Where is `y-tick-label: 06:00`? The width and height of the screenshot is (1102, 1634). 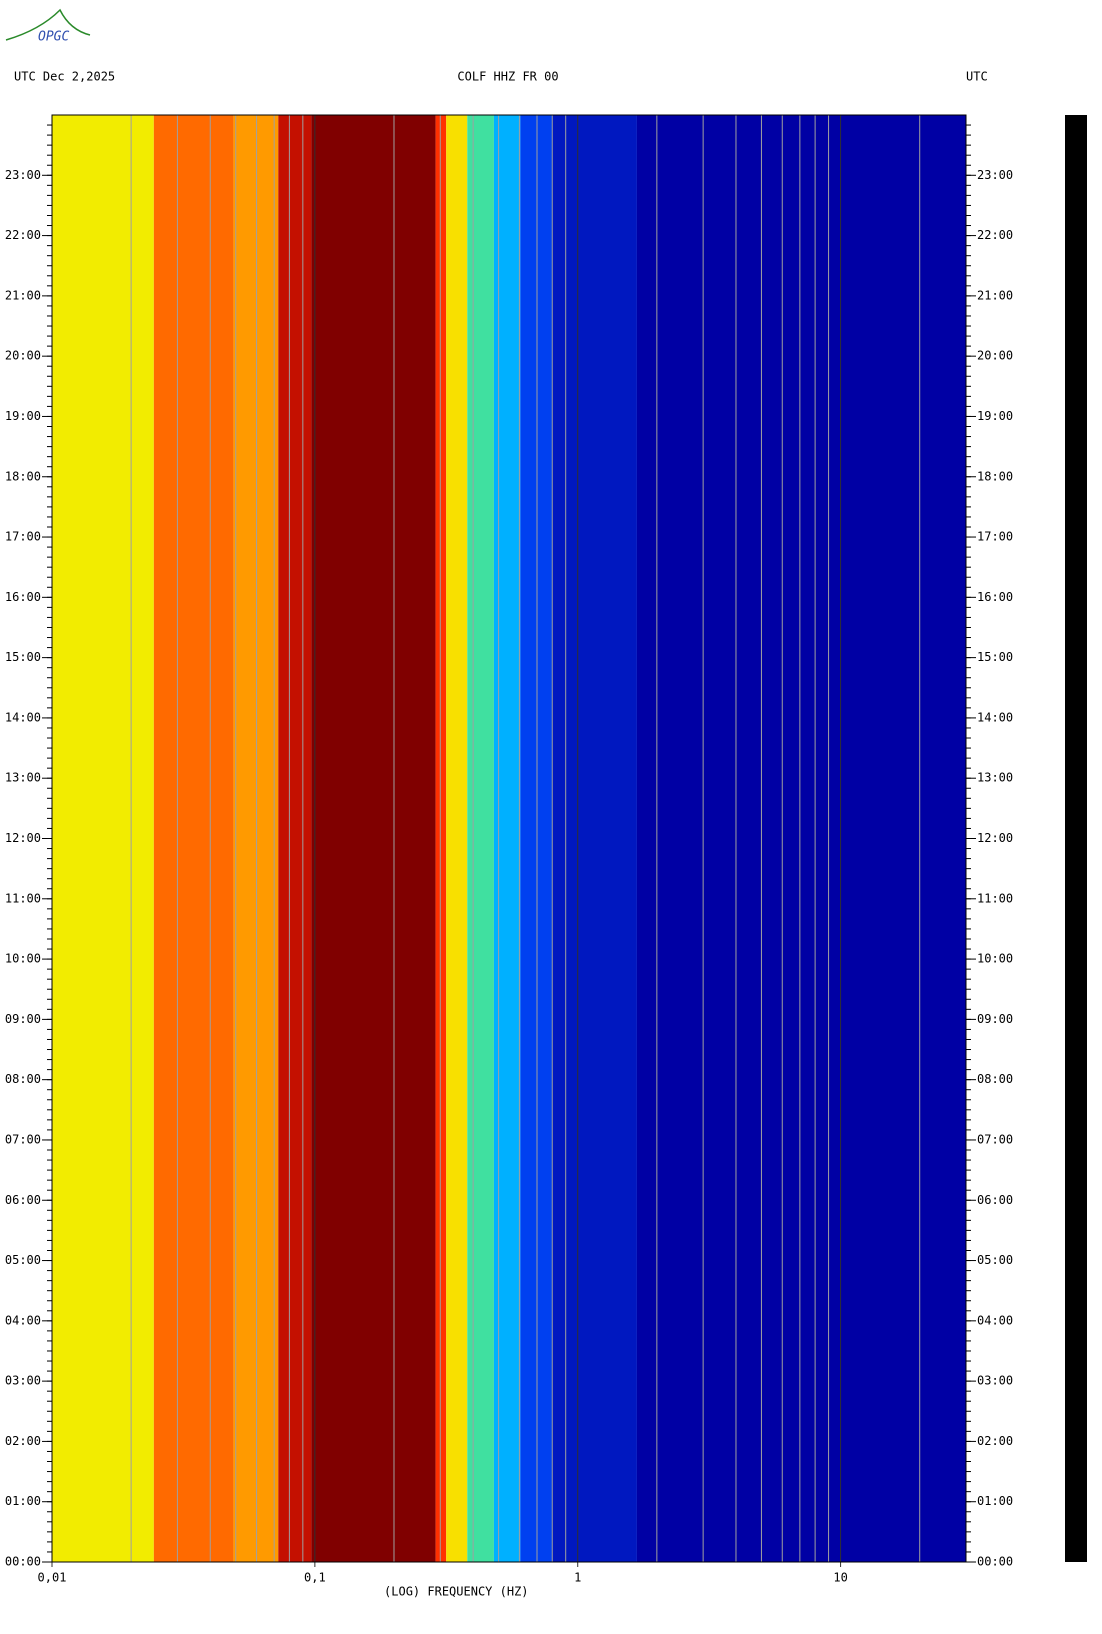 y-tick-label: 06:00 is located at coordinates (23, 1200).